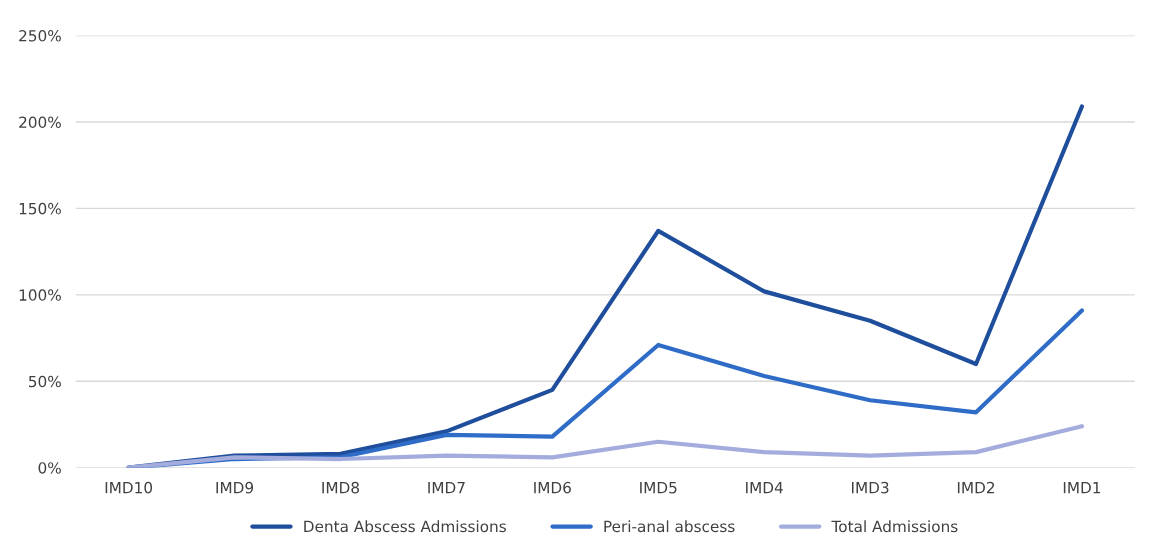 Image resolution: width=1164 pixels, height=547 pixels. What do you see at coordinates (405, 526) in the screenshot?
I see `legend-label: Denta Abscess Admissions` at bounding box center [405, 526].